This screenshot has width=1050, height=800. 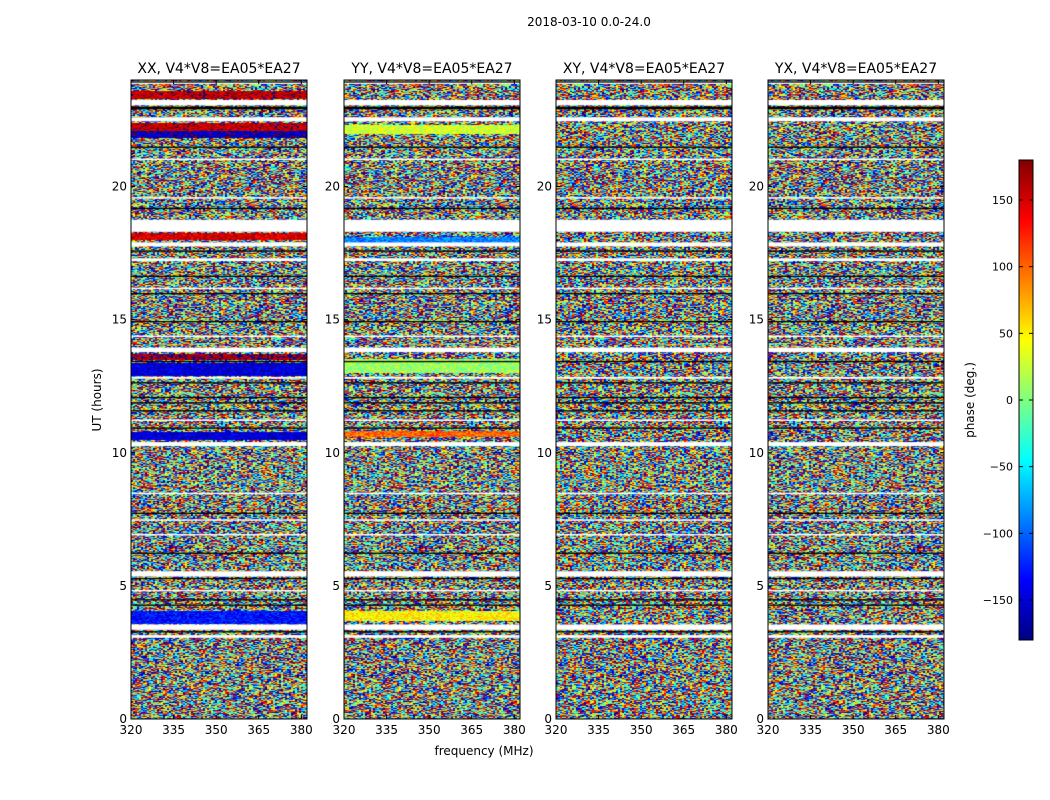 I want to click on colorbar-tick-label: 0, so click(x=1009, y=400).